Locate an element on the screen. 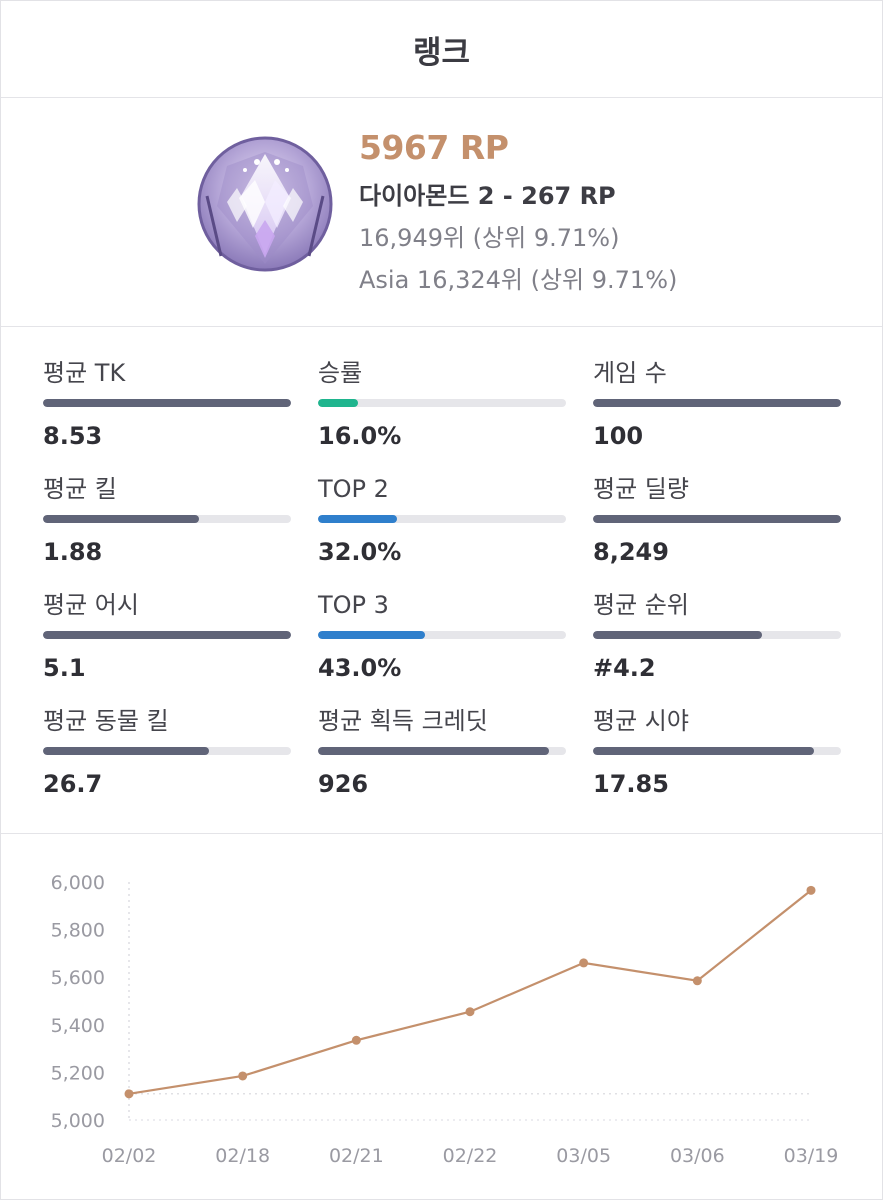 The image size is (883, 1200). stat-top2: TOP 2 32.0% is located at coordinates (442, 520).